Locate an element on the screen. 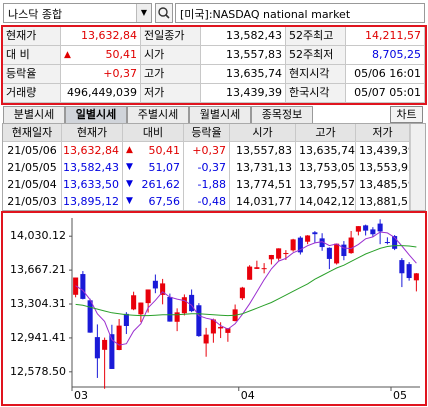 The height and width of the screenshot is (407, 428). market: [미국]:NASDAQ national market is located at coordinates (265, 14).